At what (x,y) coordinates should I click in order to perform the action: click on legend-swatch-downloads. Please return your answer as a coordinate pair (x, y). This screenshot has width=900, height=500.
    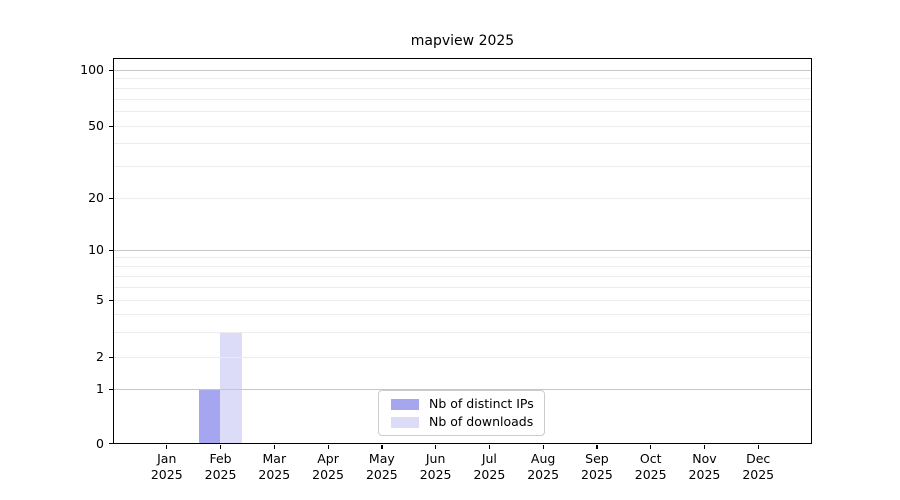
    Looking at the image, I should click on (405, 422).